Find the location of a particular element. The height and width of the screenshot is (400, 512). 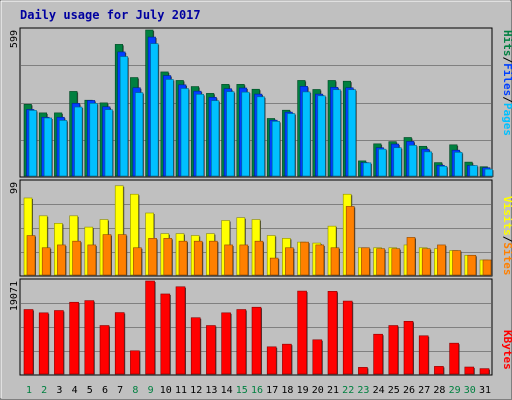

x-tick-label-day-9: 9 is located at coordinates (151, 390).